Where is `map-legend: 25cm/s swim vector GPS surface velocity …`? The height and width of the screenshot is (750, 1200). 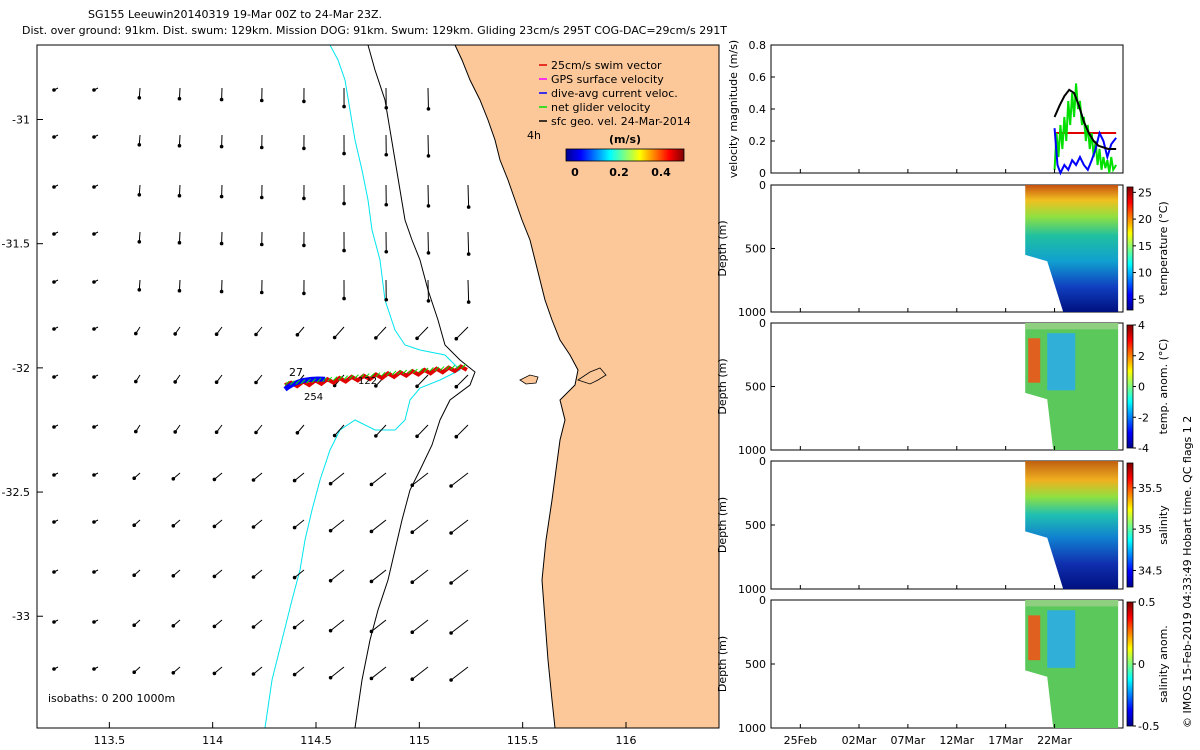
map-legend: 25cm/s swim vector GPS surface velocity … is located at coordinates (615, 93).